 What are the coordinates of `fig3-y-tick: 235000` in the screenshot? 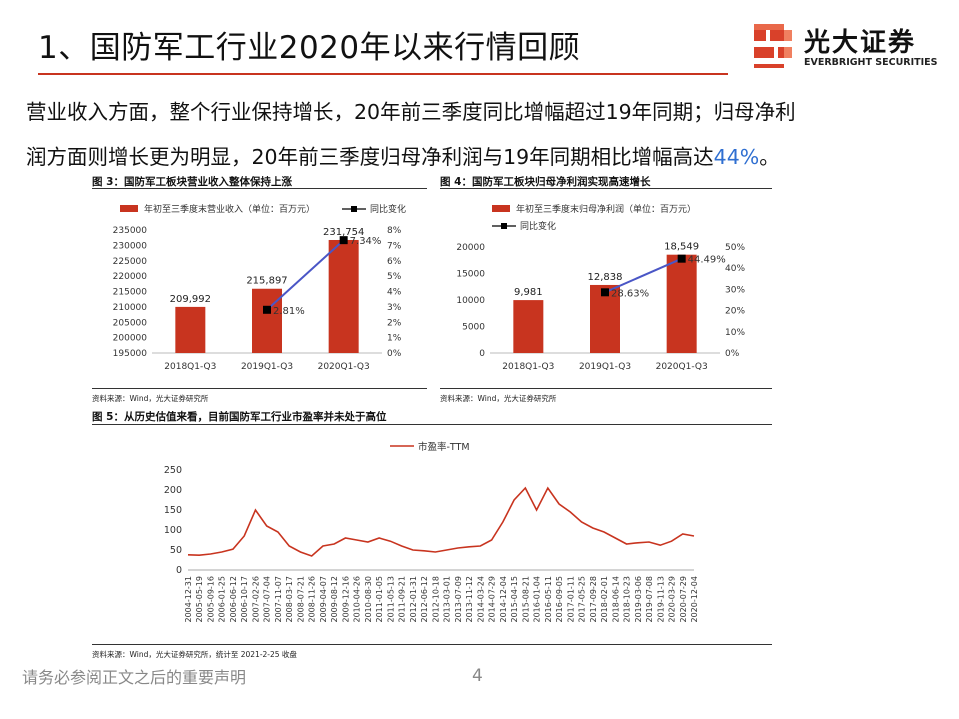 It's located at (130, 231).